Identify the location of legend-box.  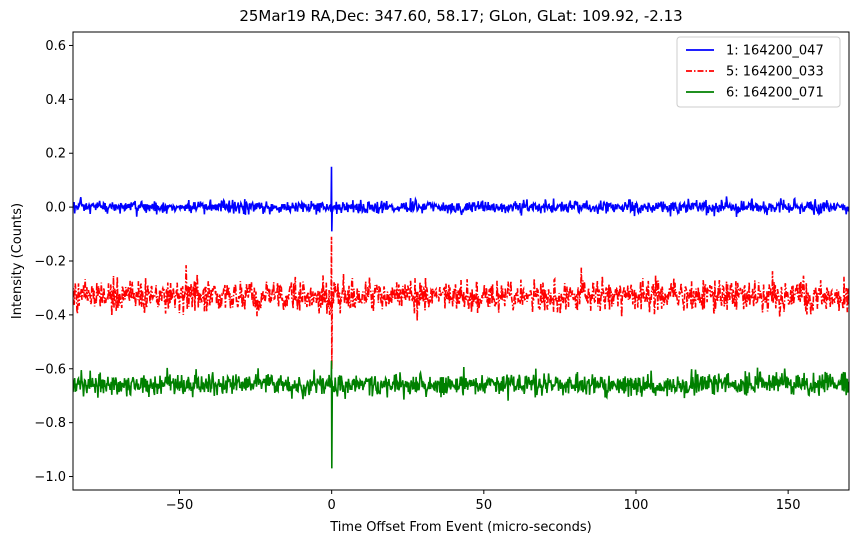
(758, 72).